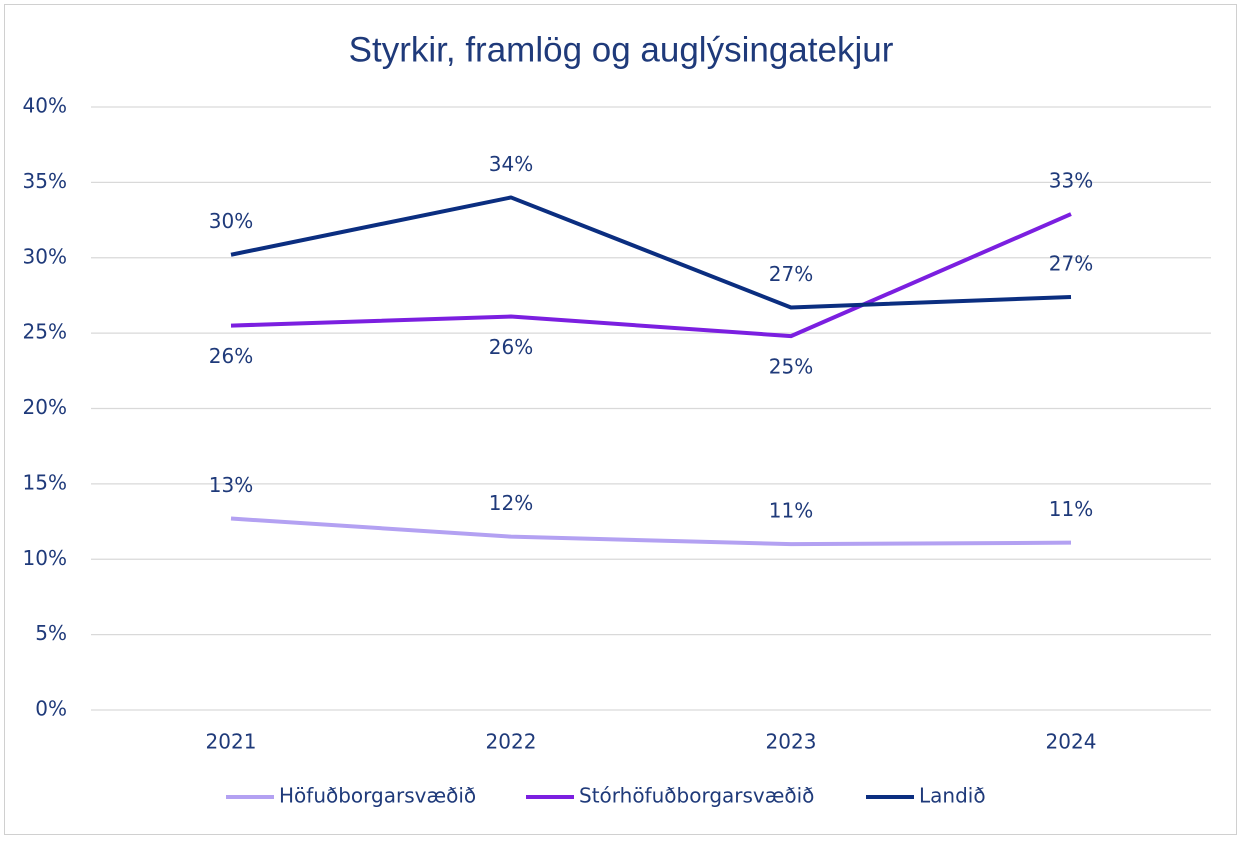  I want to click on y-tick-label: 40%, so click(45, 106).